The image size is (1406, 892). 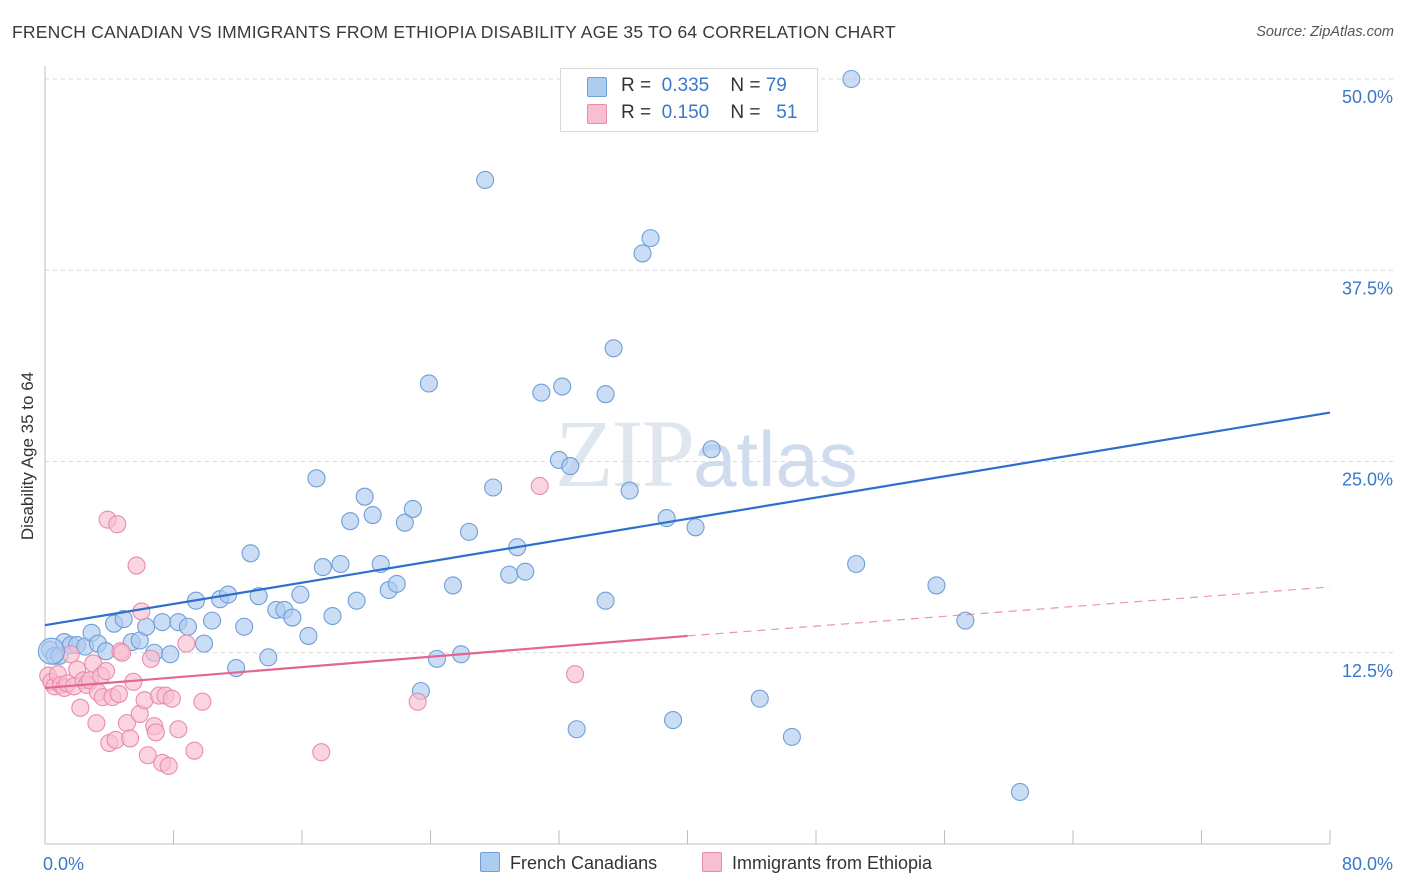 I want to click on bottom-legend-french-canadians: French Canadians, so click(x=568, y=863).